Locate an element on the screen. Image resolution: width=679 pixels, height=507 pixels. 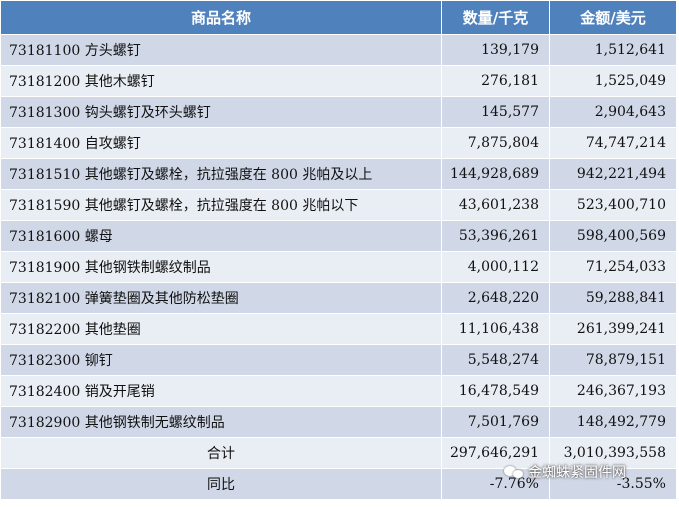
amount-cell: 2,904,643 is located at coordinates (613, 112).